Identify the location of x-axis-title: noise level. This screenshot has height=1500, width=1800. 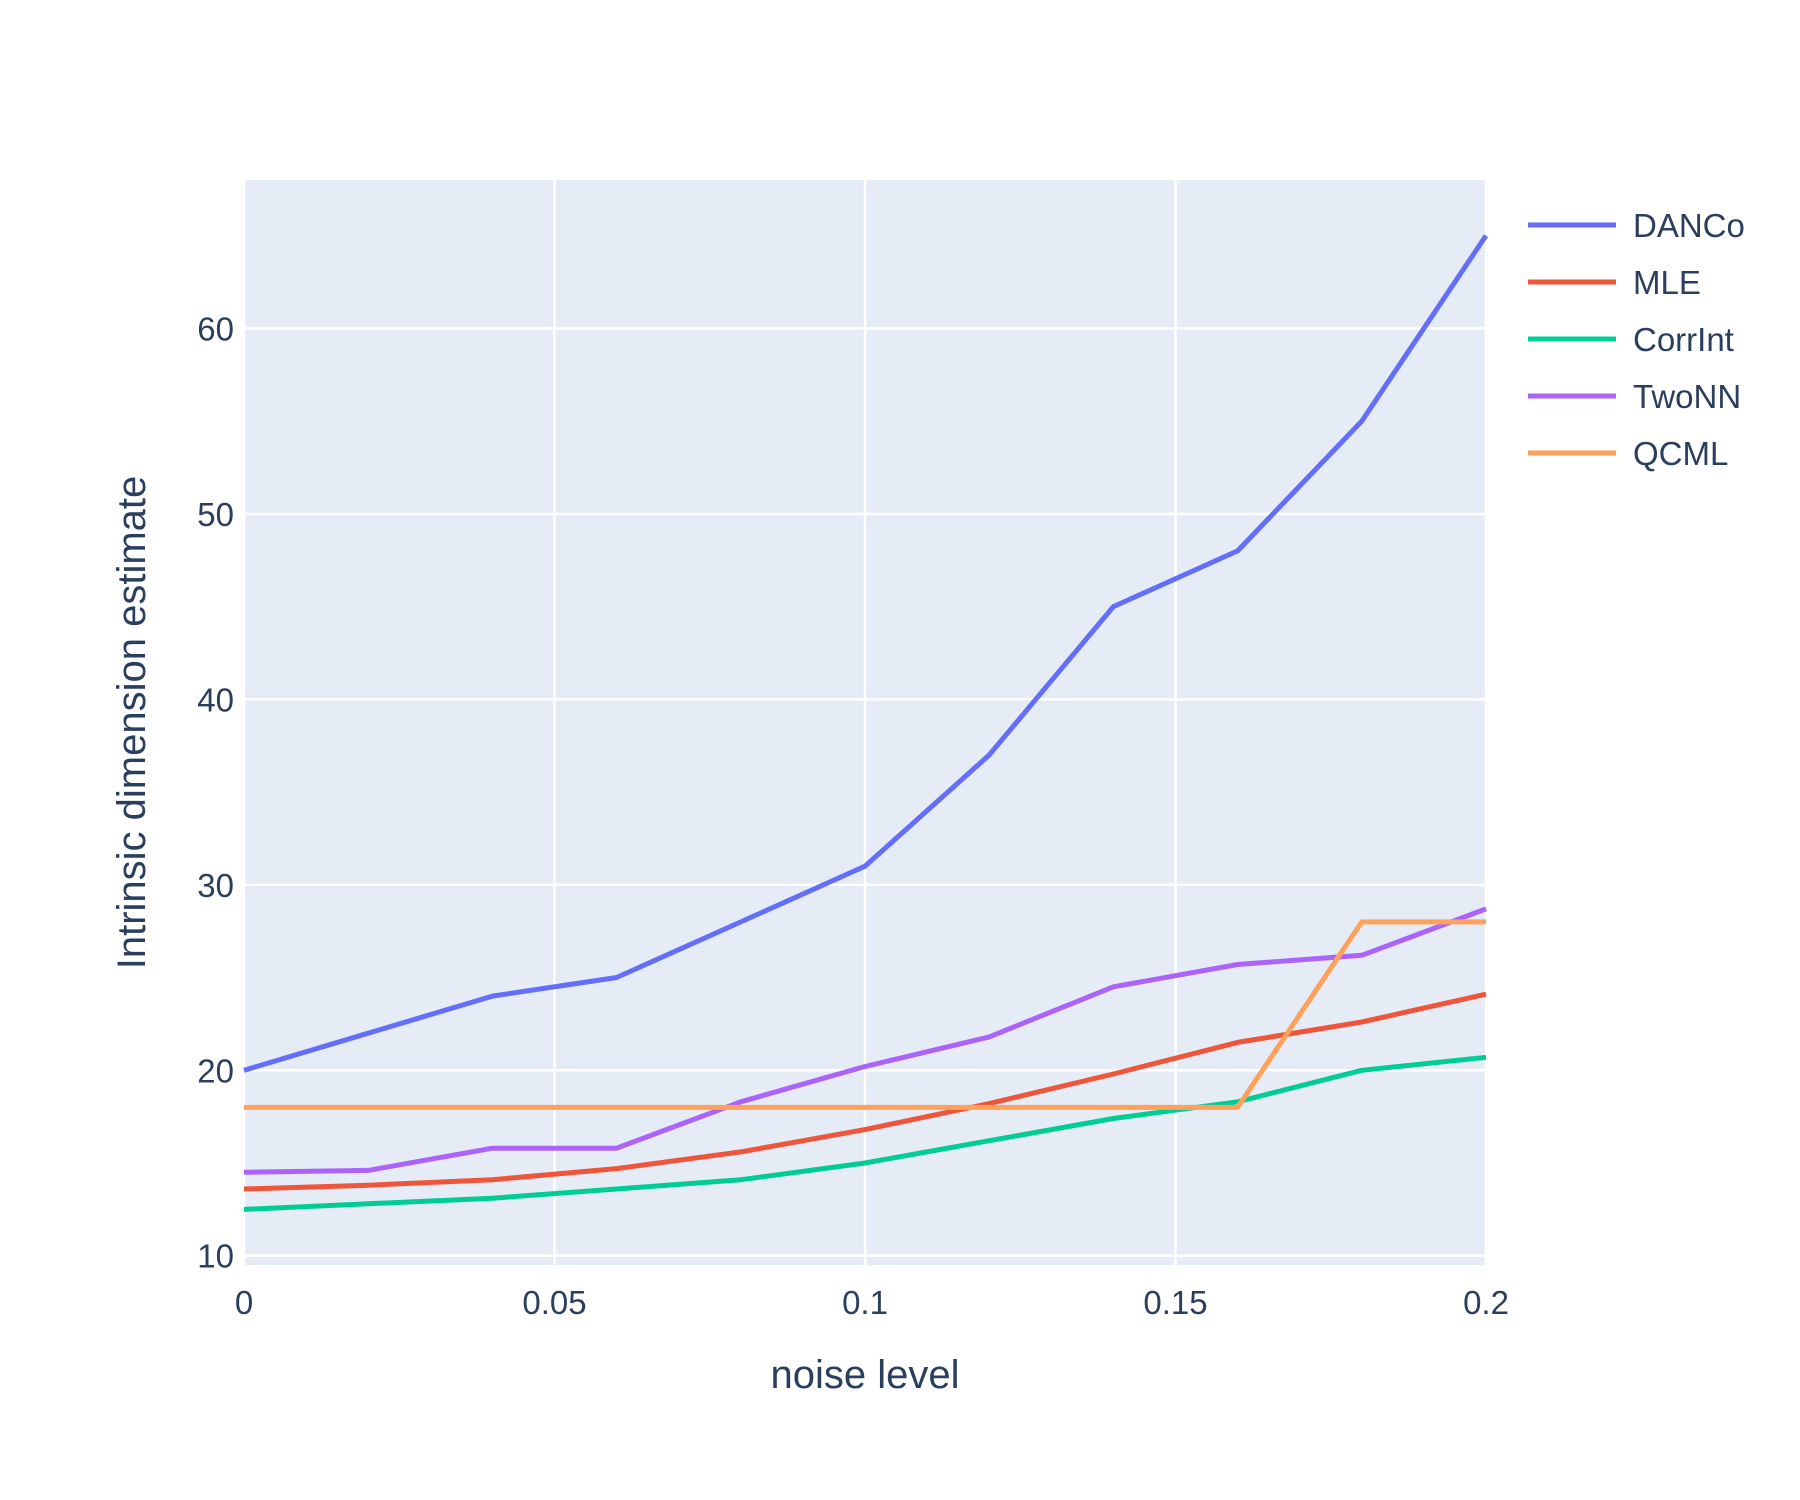
(864, 1375).